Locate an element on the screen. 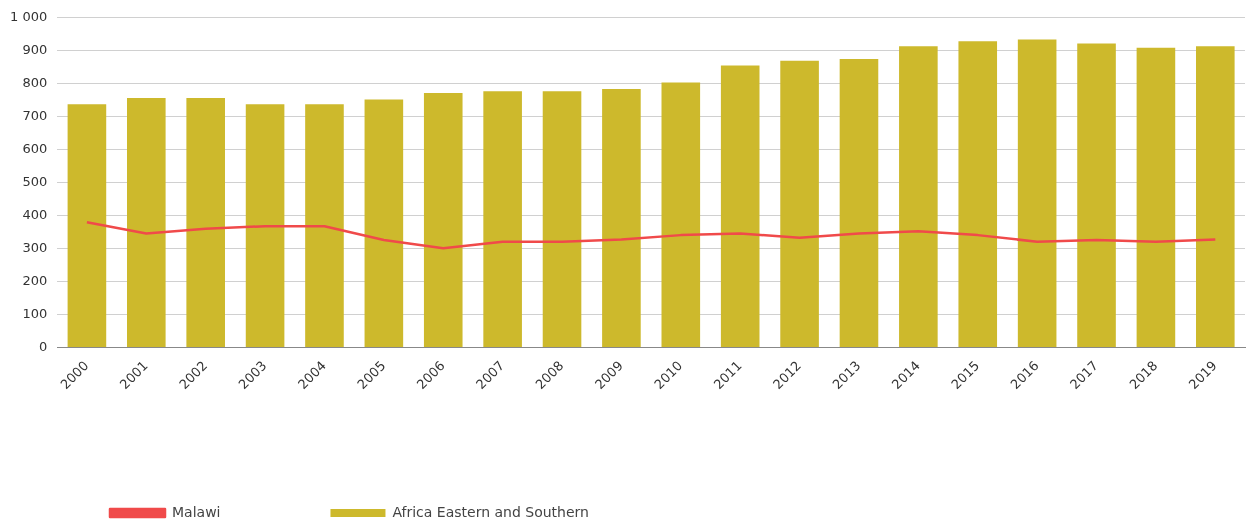  y-tick-label: 0 is located at coordinates (43, 346).